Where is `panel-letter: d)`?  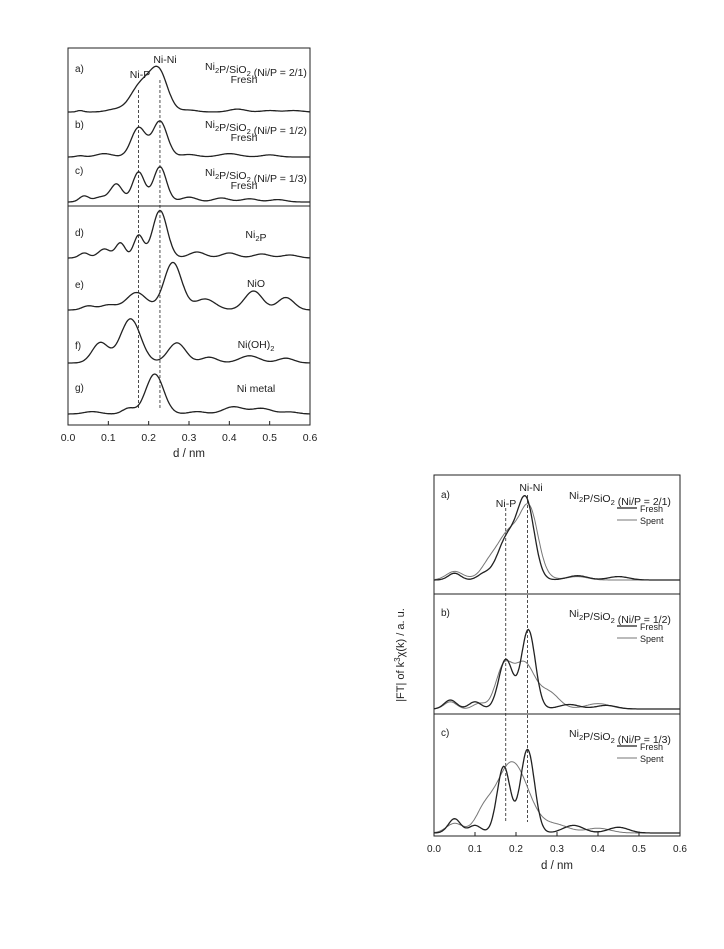
panel-letter: d) is located at coordinates (79, 233).